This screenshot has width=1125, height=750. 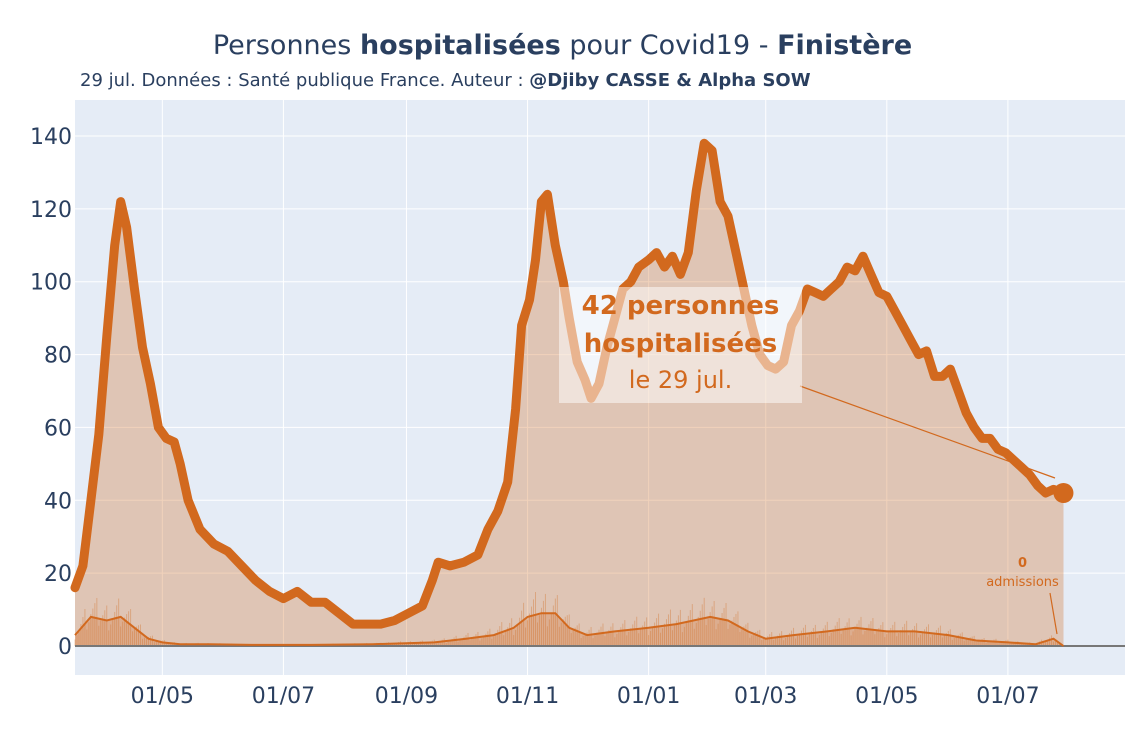 What do you see at coordinates (58, 428) in the screenshot?
I see `y-tick-label: 60` at bounding box center [58, 428].